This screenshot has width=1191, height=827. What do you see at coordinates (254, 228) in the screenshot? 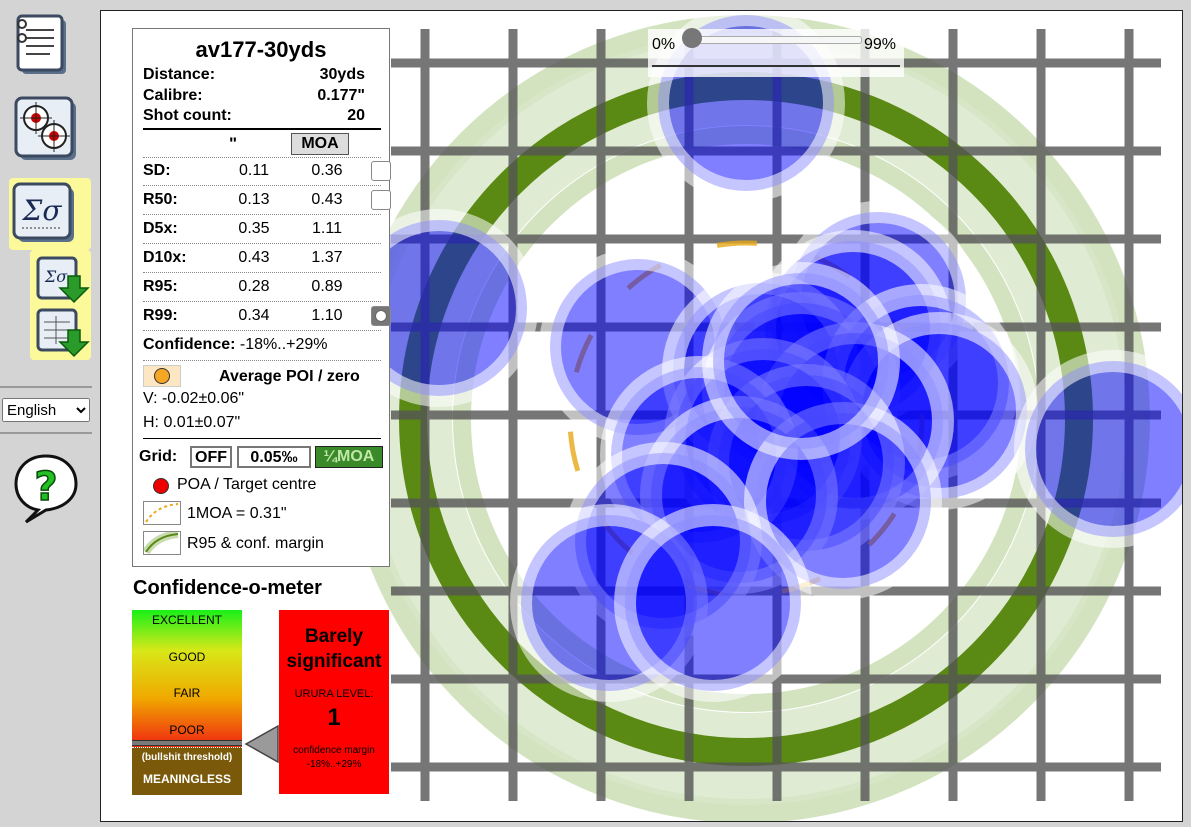
I see `stat-inch: 0.35` at bounding box center [254, 228].